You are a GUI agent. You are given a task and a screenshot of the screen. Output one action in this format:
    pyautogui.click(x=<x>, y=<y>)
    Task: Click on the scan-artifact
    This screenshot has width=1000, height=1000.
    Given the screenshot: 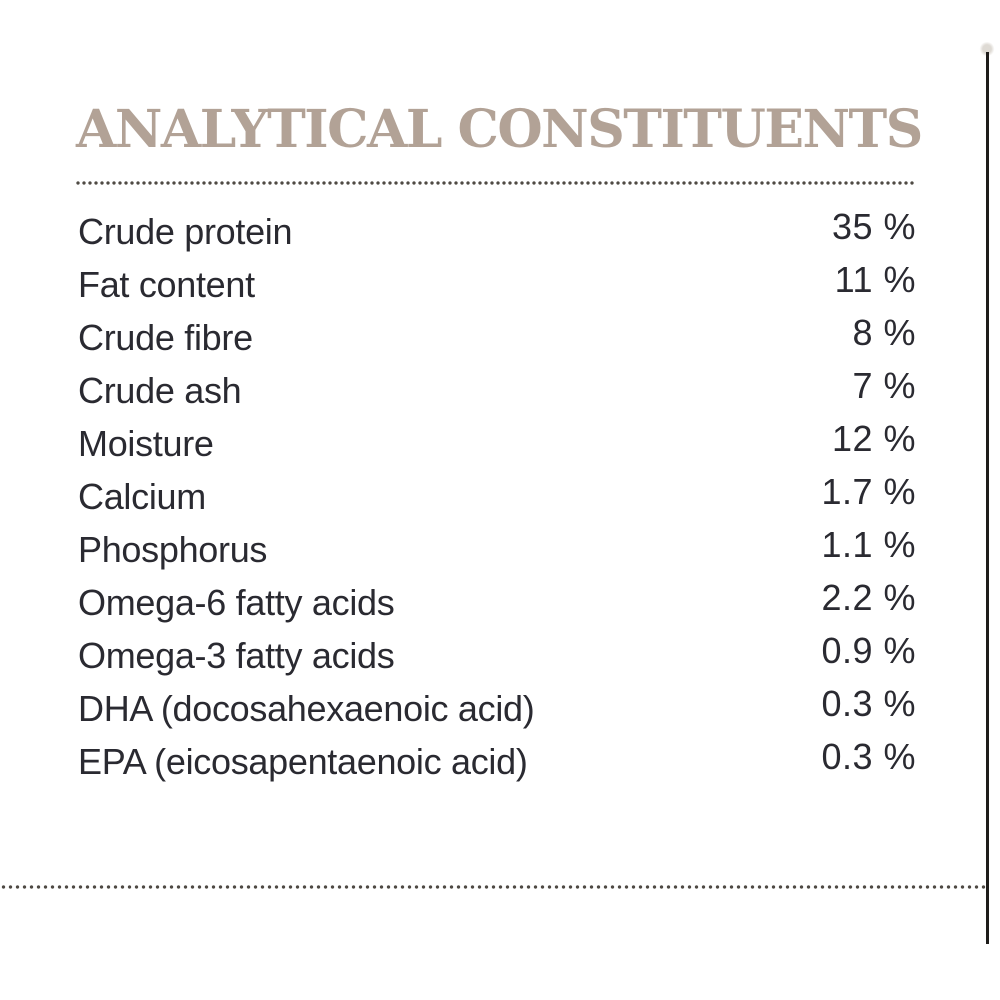 What is the action you would take?
    pyautogui.click(x=987, y=49)
    